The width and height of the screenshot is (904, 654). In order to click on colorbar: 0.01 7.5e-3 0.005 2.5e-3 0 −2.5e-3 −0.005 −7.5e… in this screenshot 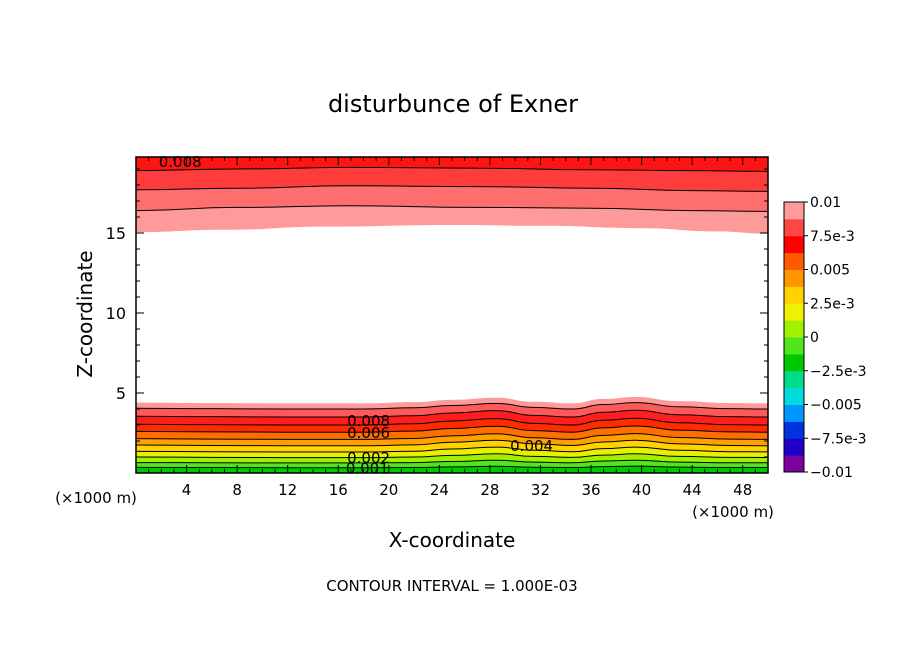, I will do `click(825, 338)`.